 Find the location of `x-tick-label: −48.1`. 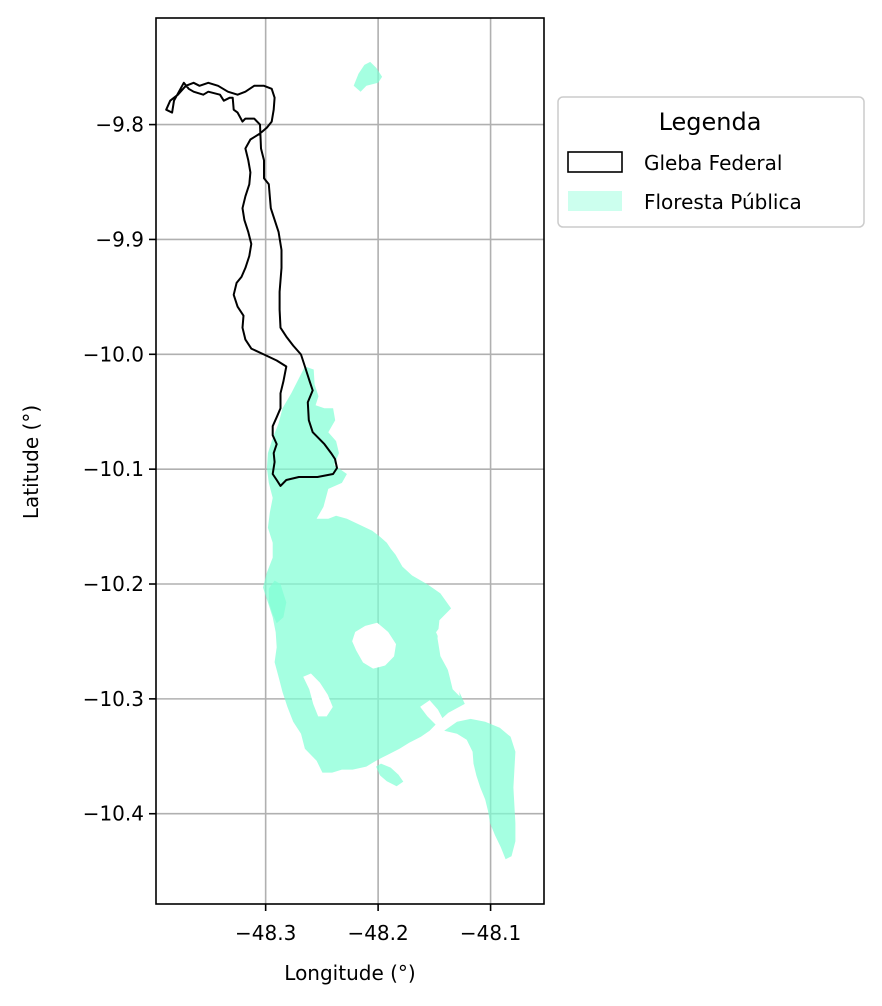

x-tick-label: −48.1 is located at coordinates (490, 933).